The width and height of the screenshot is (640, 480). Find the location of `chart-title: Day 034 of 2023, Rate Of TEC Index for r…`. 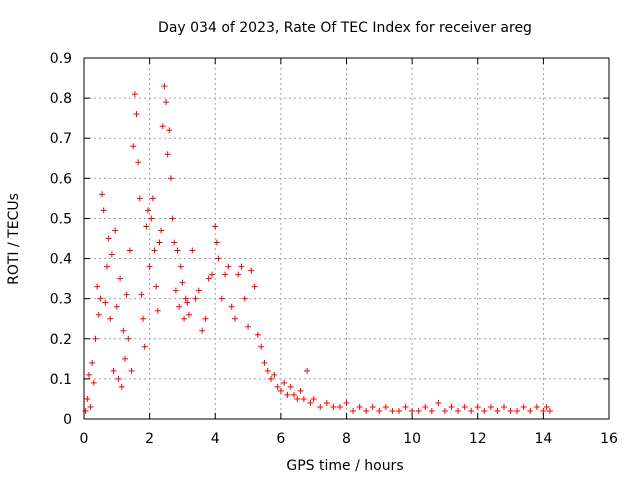

chart-title: Day 034 of 2023, Rate Of TEC Index for r… is located at coordinates (345, 28).